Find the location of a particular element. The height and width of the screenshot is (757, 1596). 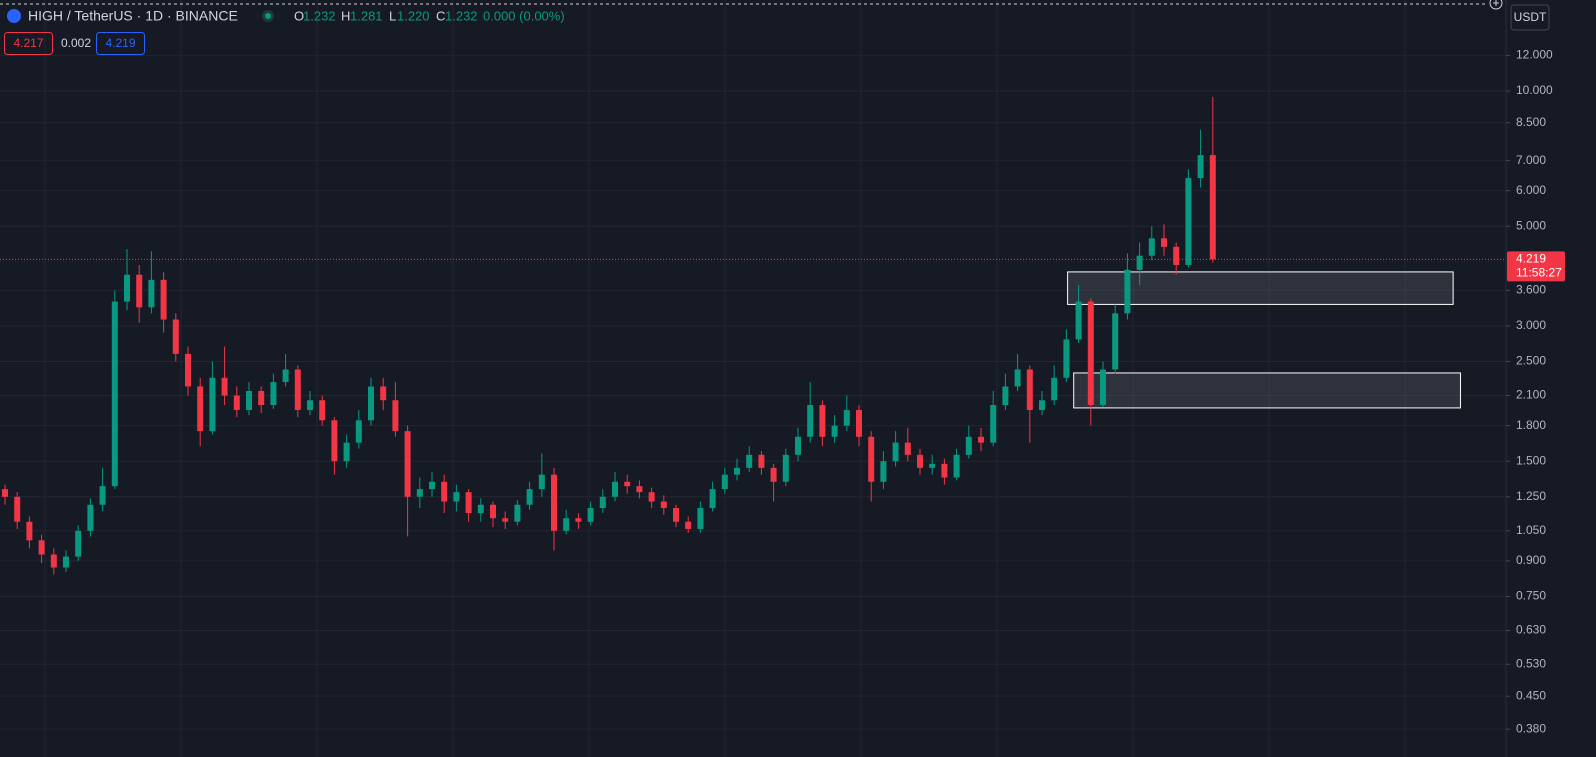

y-tick-label: 1.050 is located at coordinates (1531, 530).